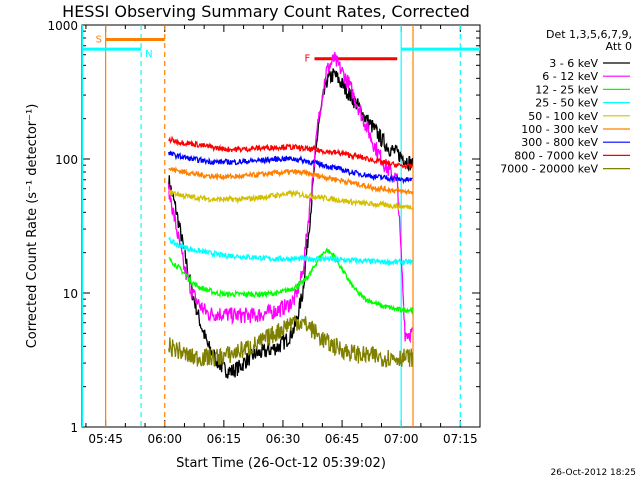 The image size is (640, 480). I want to click on y-tick-label: 10, so click(70, 294).